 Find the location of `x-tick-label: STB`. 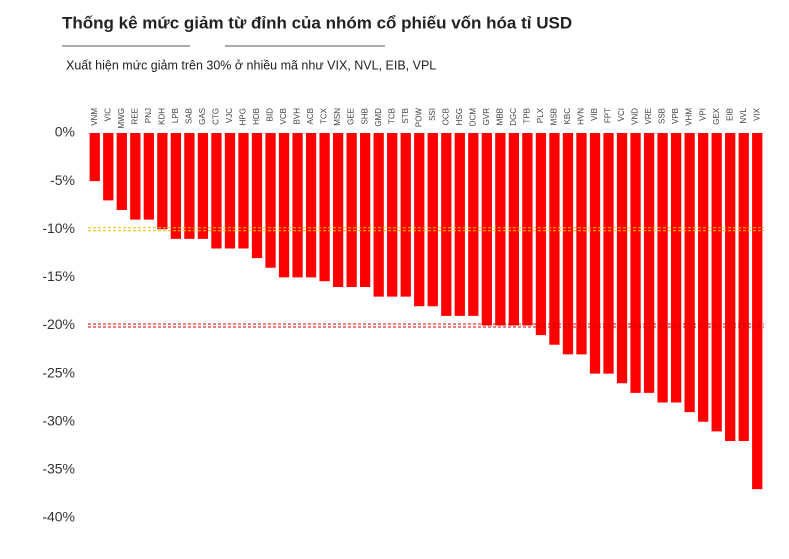

x-tick-label: STB is located at coordinates (405, 116).